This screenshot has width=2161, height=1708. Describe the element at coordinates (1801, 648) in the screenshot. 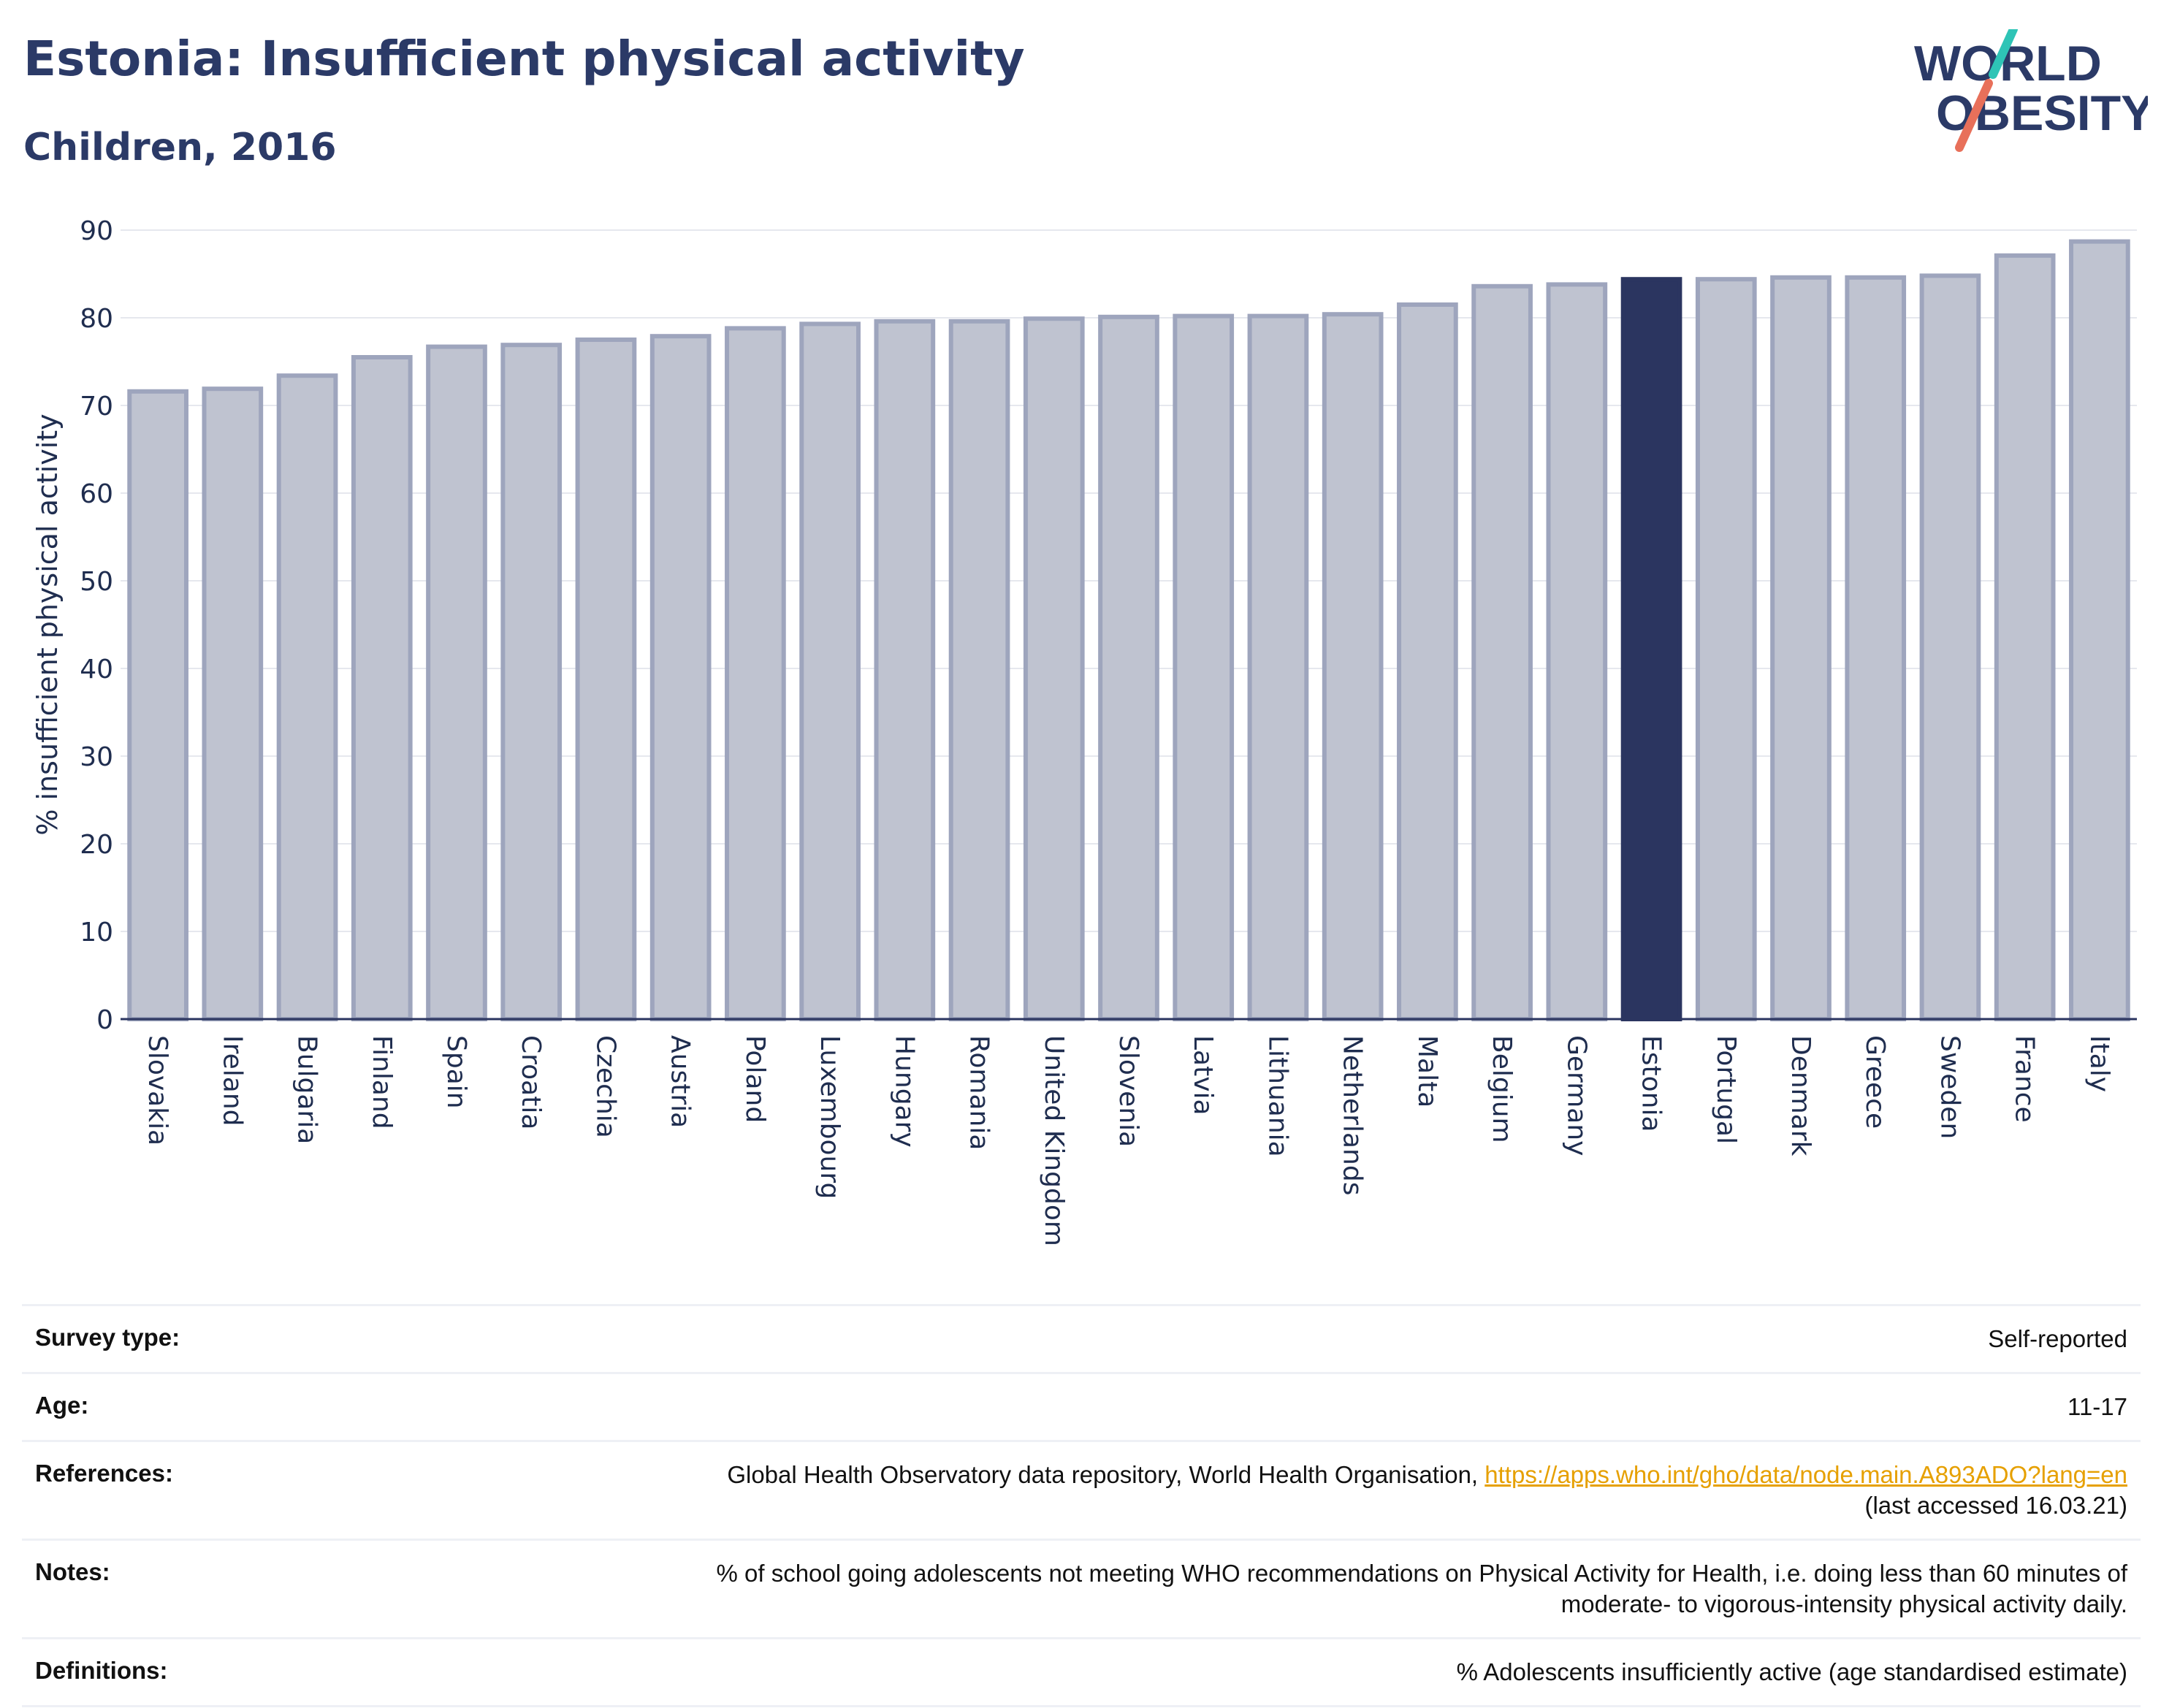

I see `bar-denmark` at that location.